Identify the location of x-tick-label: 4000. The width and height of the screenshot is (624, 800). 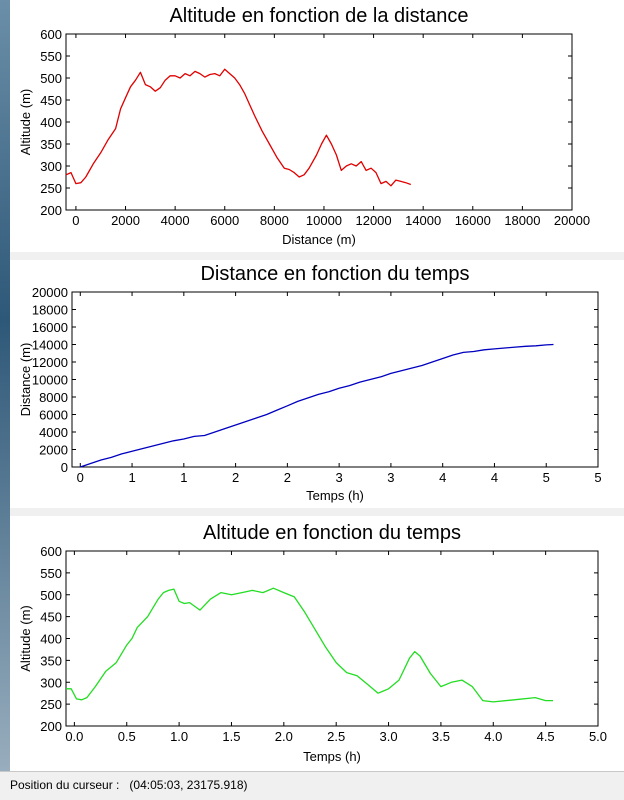
(175, 220).